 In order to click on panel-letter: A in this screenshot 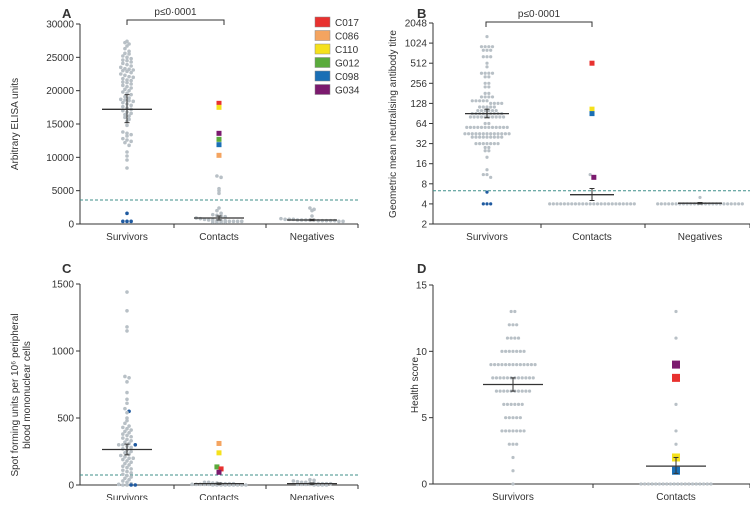, I will do `click(67, 13)`.